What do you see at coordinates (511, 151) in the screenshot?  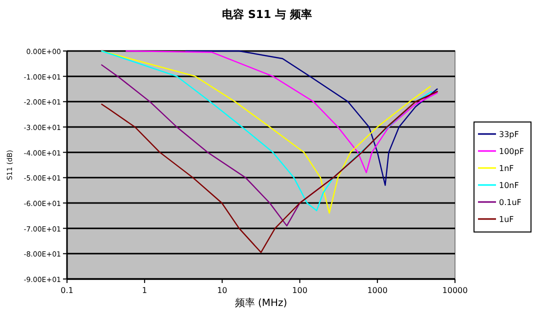 I see `legend-label: 100pF` at bounding box center [511, 151].